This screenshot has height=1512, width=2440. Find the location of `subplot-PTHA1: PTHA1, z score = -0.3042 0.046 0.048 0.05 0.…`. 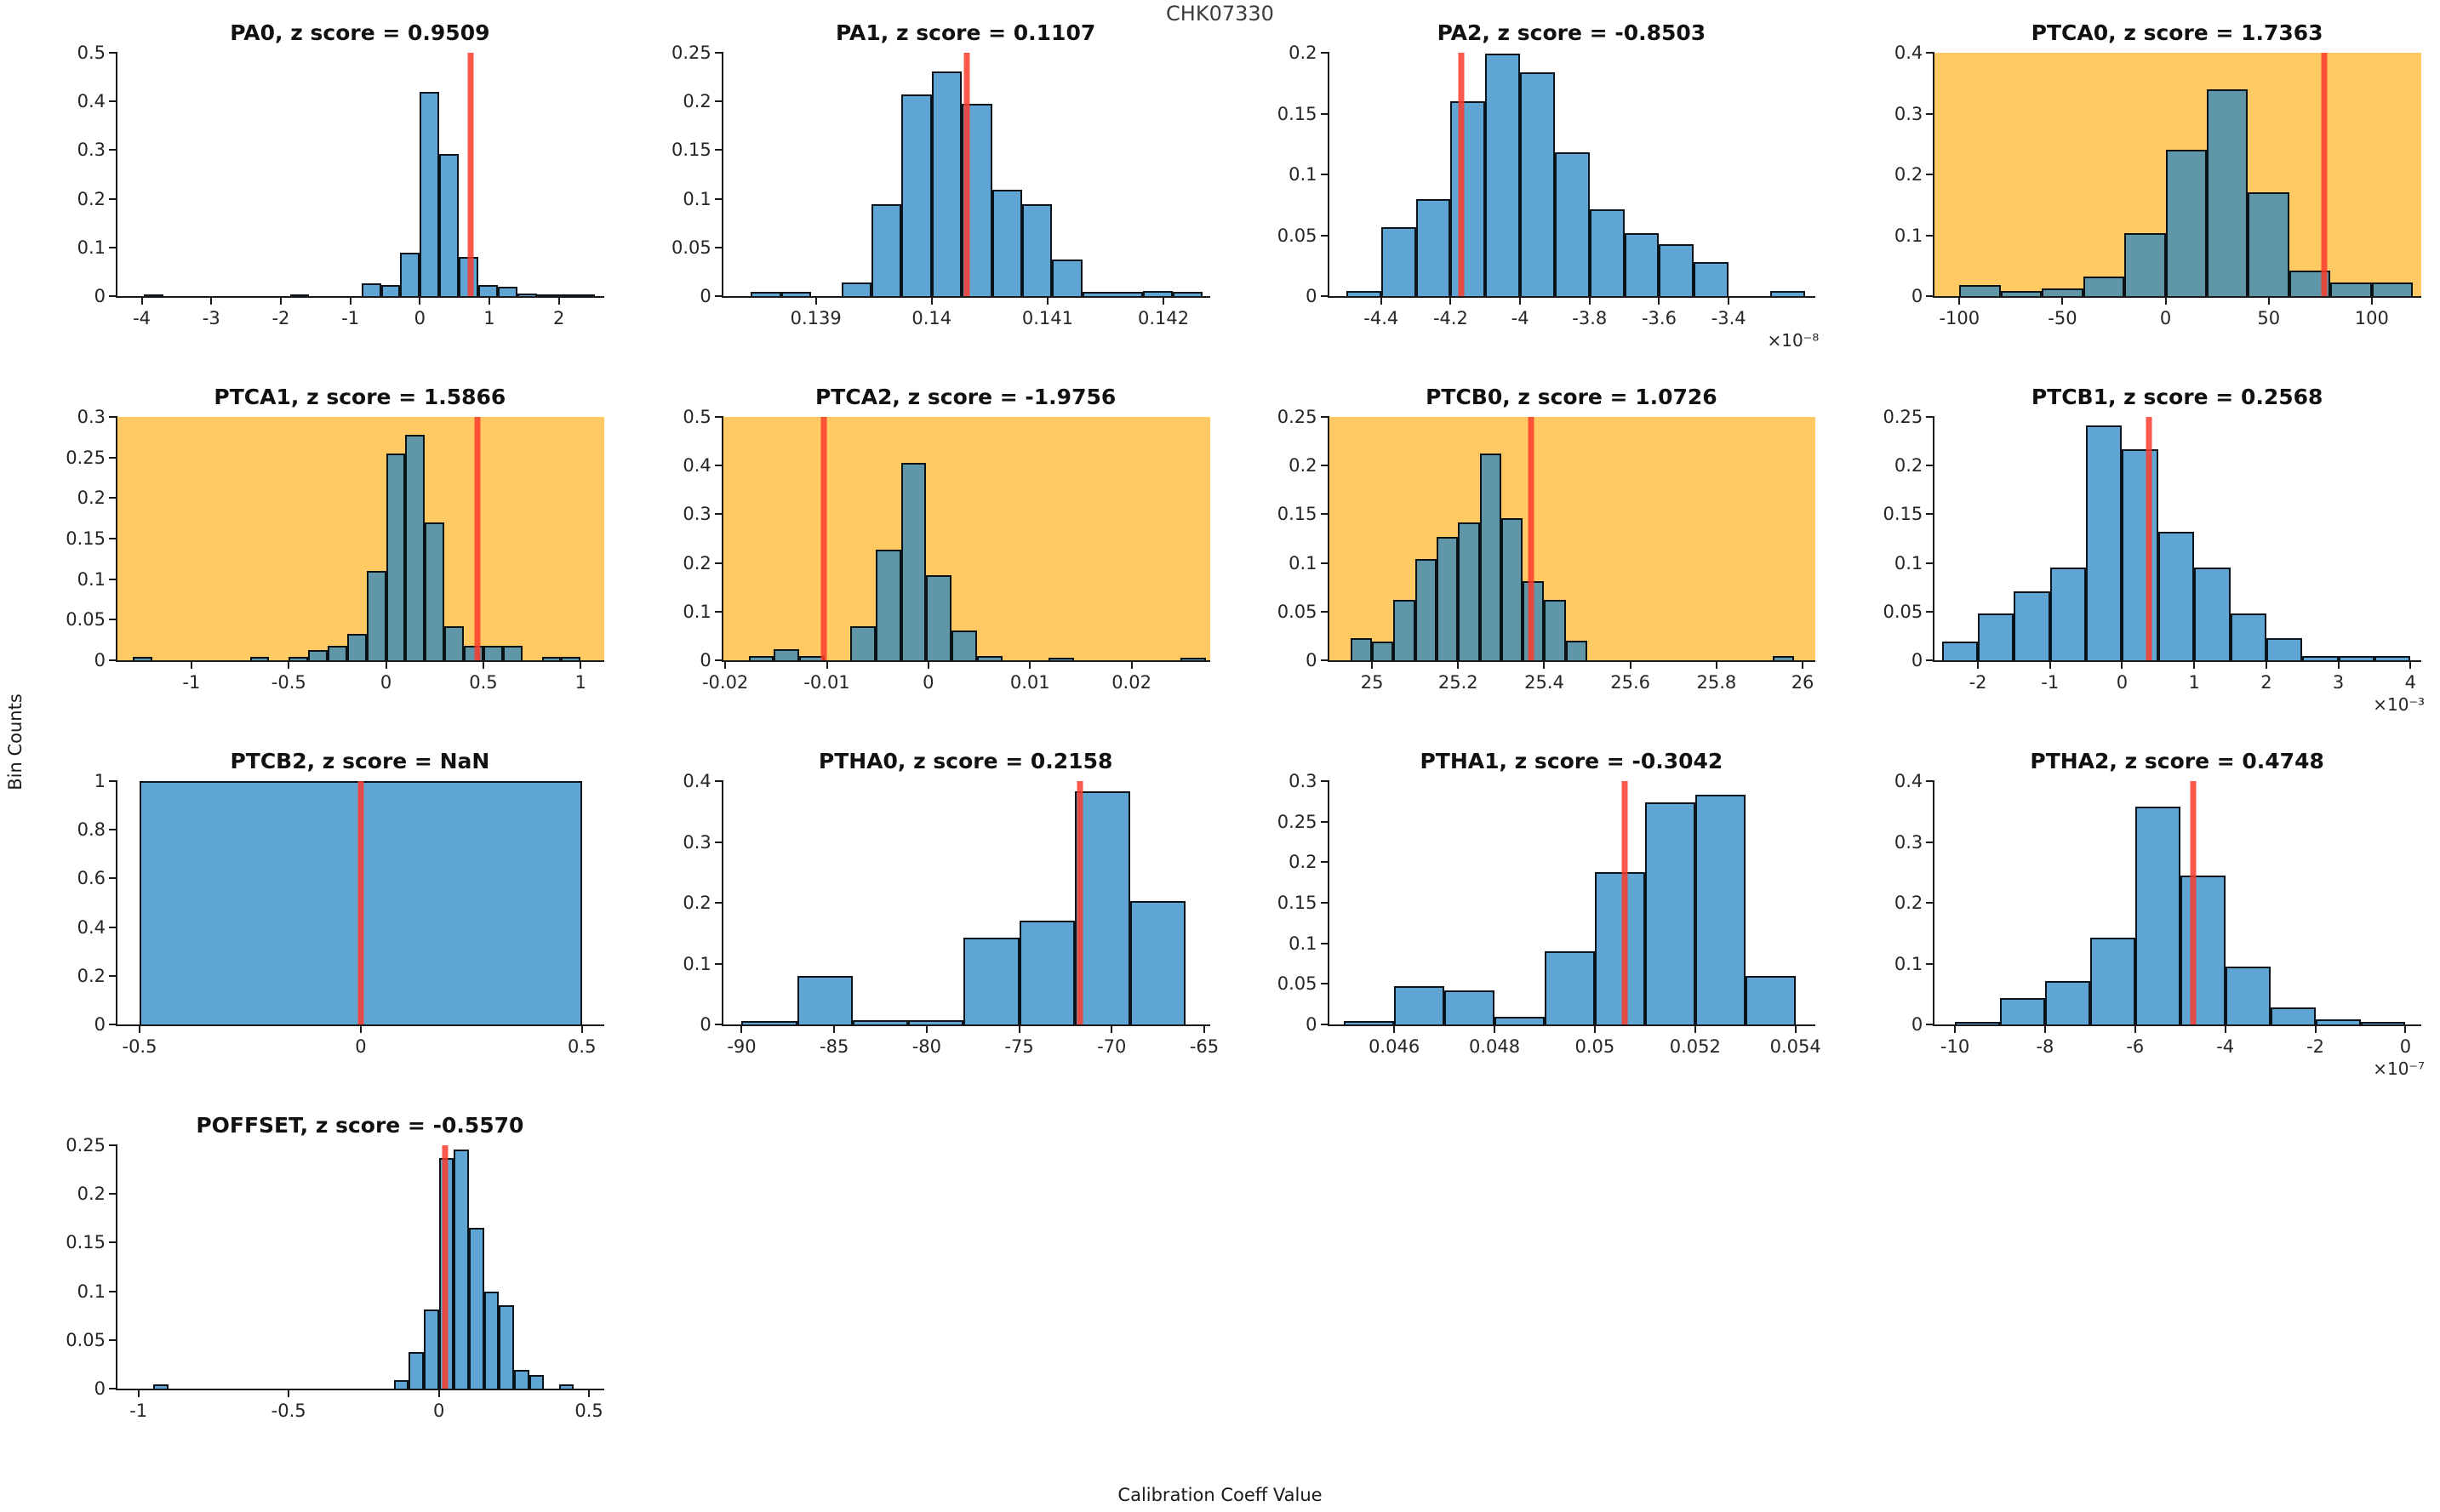

subplot-PTHA1: PTHA1, z score = -0.3042 0.046 0.048 0.05 0.… is located at coordinates (1541, 914).